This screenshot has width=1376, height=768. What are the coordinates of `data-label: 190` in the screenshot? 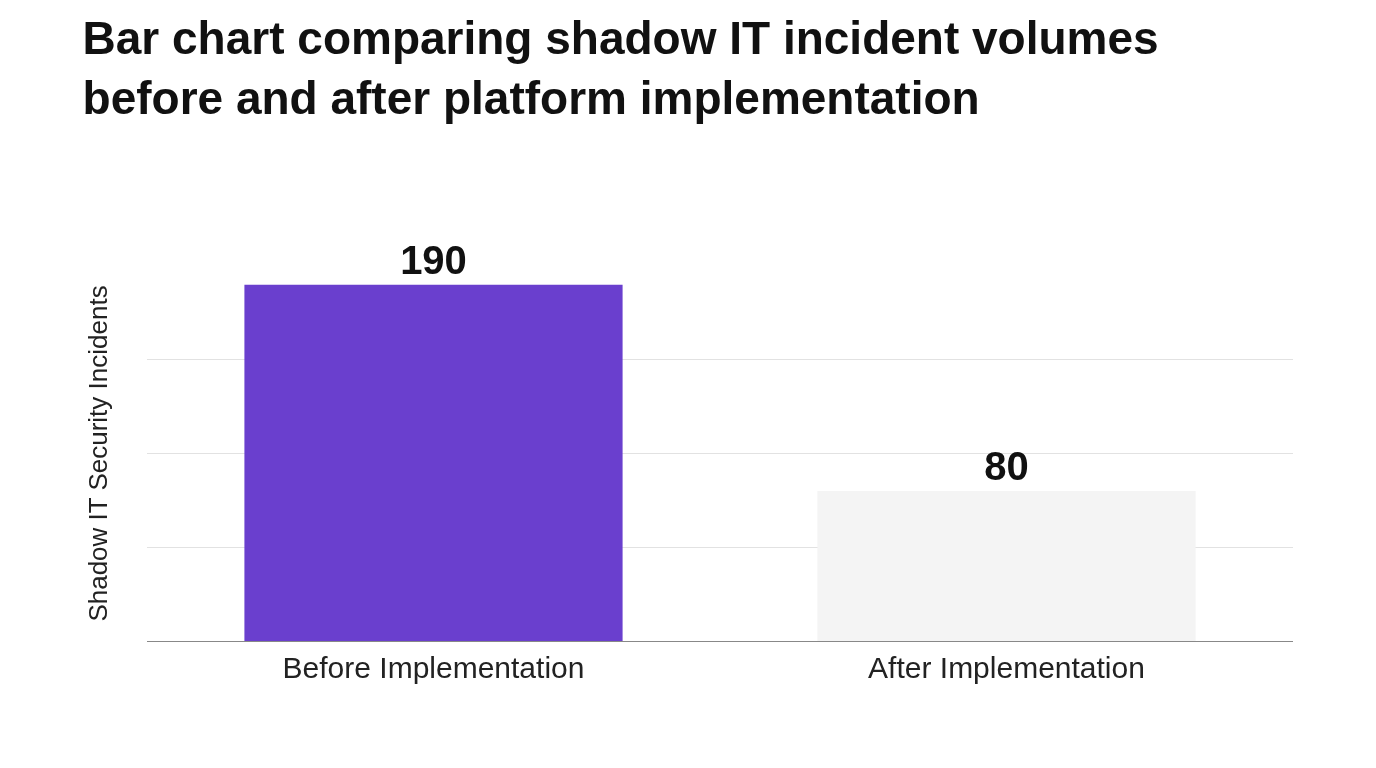 It's located at (433, 259).